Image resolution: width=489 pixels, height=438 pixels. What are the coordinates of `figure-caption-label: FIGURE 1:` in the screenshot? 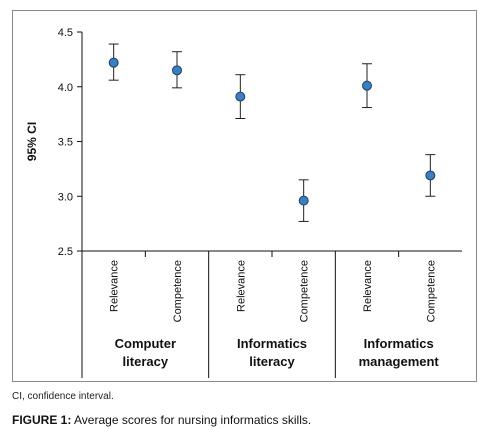 It's located at (42, 420).